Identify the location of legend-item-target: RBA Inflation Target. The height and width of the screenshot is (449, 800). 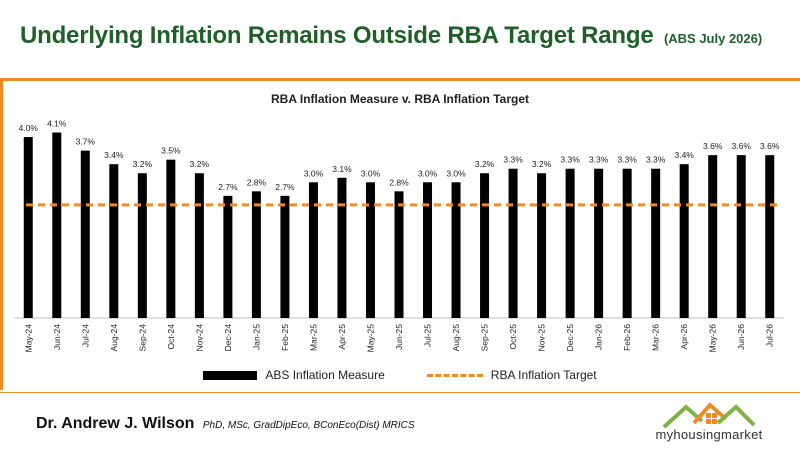
(511, 375).